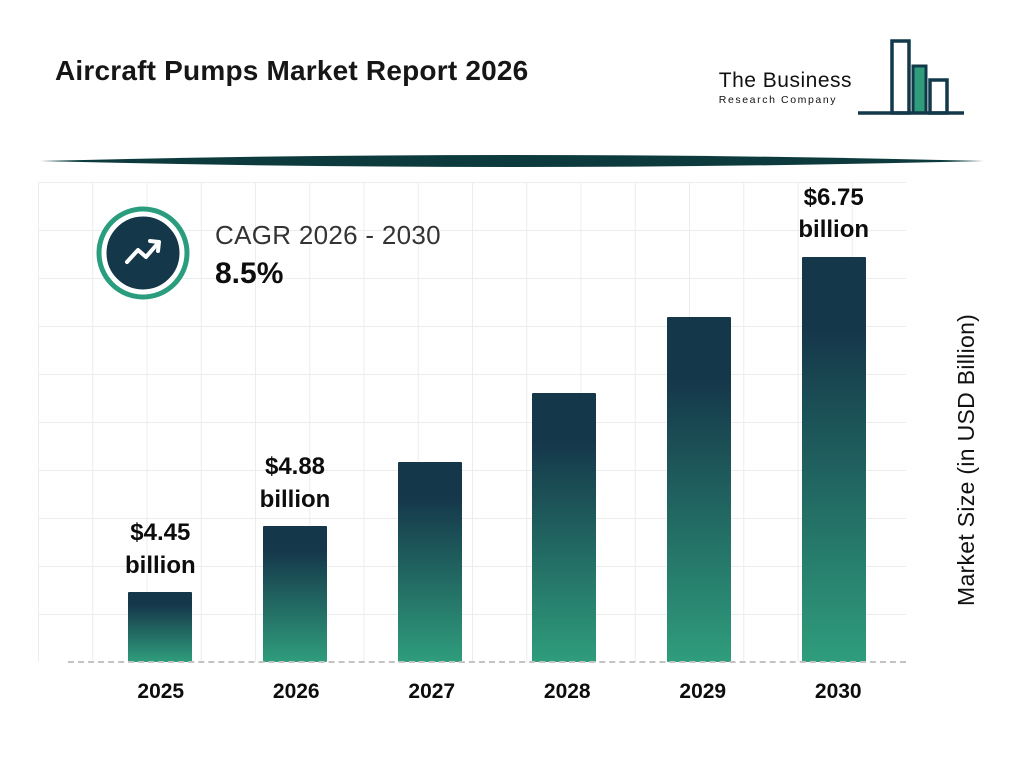 Image resolution: width=1024 pixels, height=768 pixels. I want to click on bar-2027, so click(429, 562).